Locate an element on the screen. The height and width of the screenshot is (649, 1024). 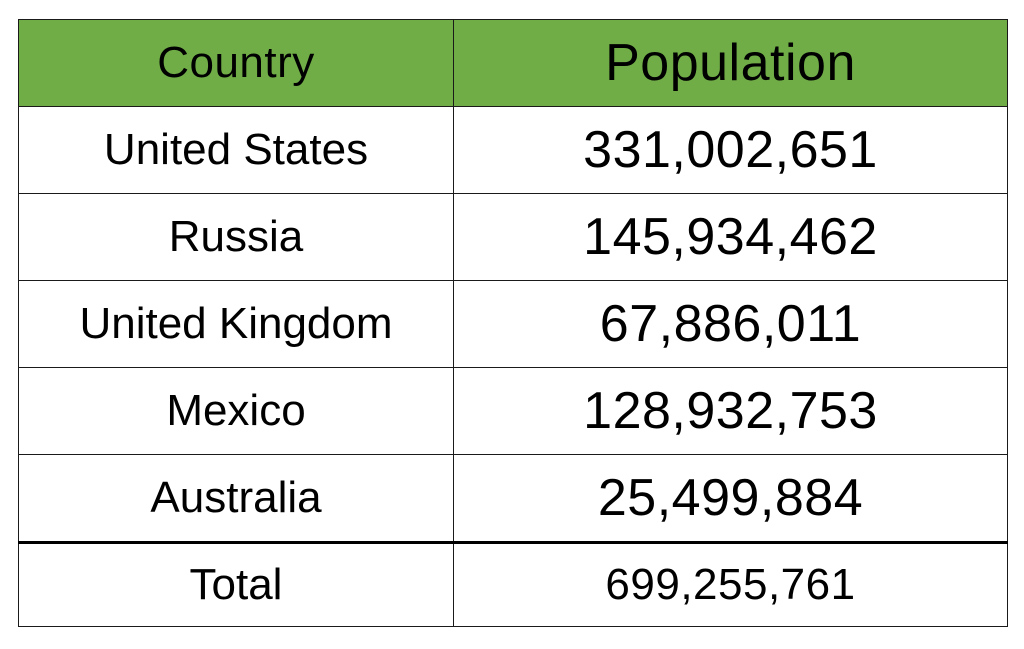
table-header: Country Population is located at coordinates (513, 63).